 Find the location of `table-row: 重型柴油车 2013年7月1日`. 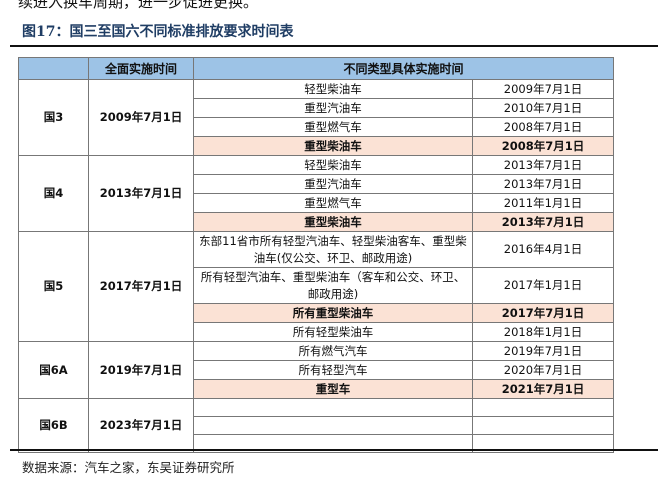

table-row: 重型柴油车 2013年7月1日 is located at coordinates (317, 222).